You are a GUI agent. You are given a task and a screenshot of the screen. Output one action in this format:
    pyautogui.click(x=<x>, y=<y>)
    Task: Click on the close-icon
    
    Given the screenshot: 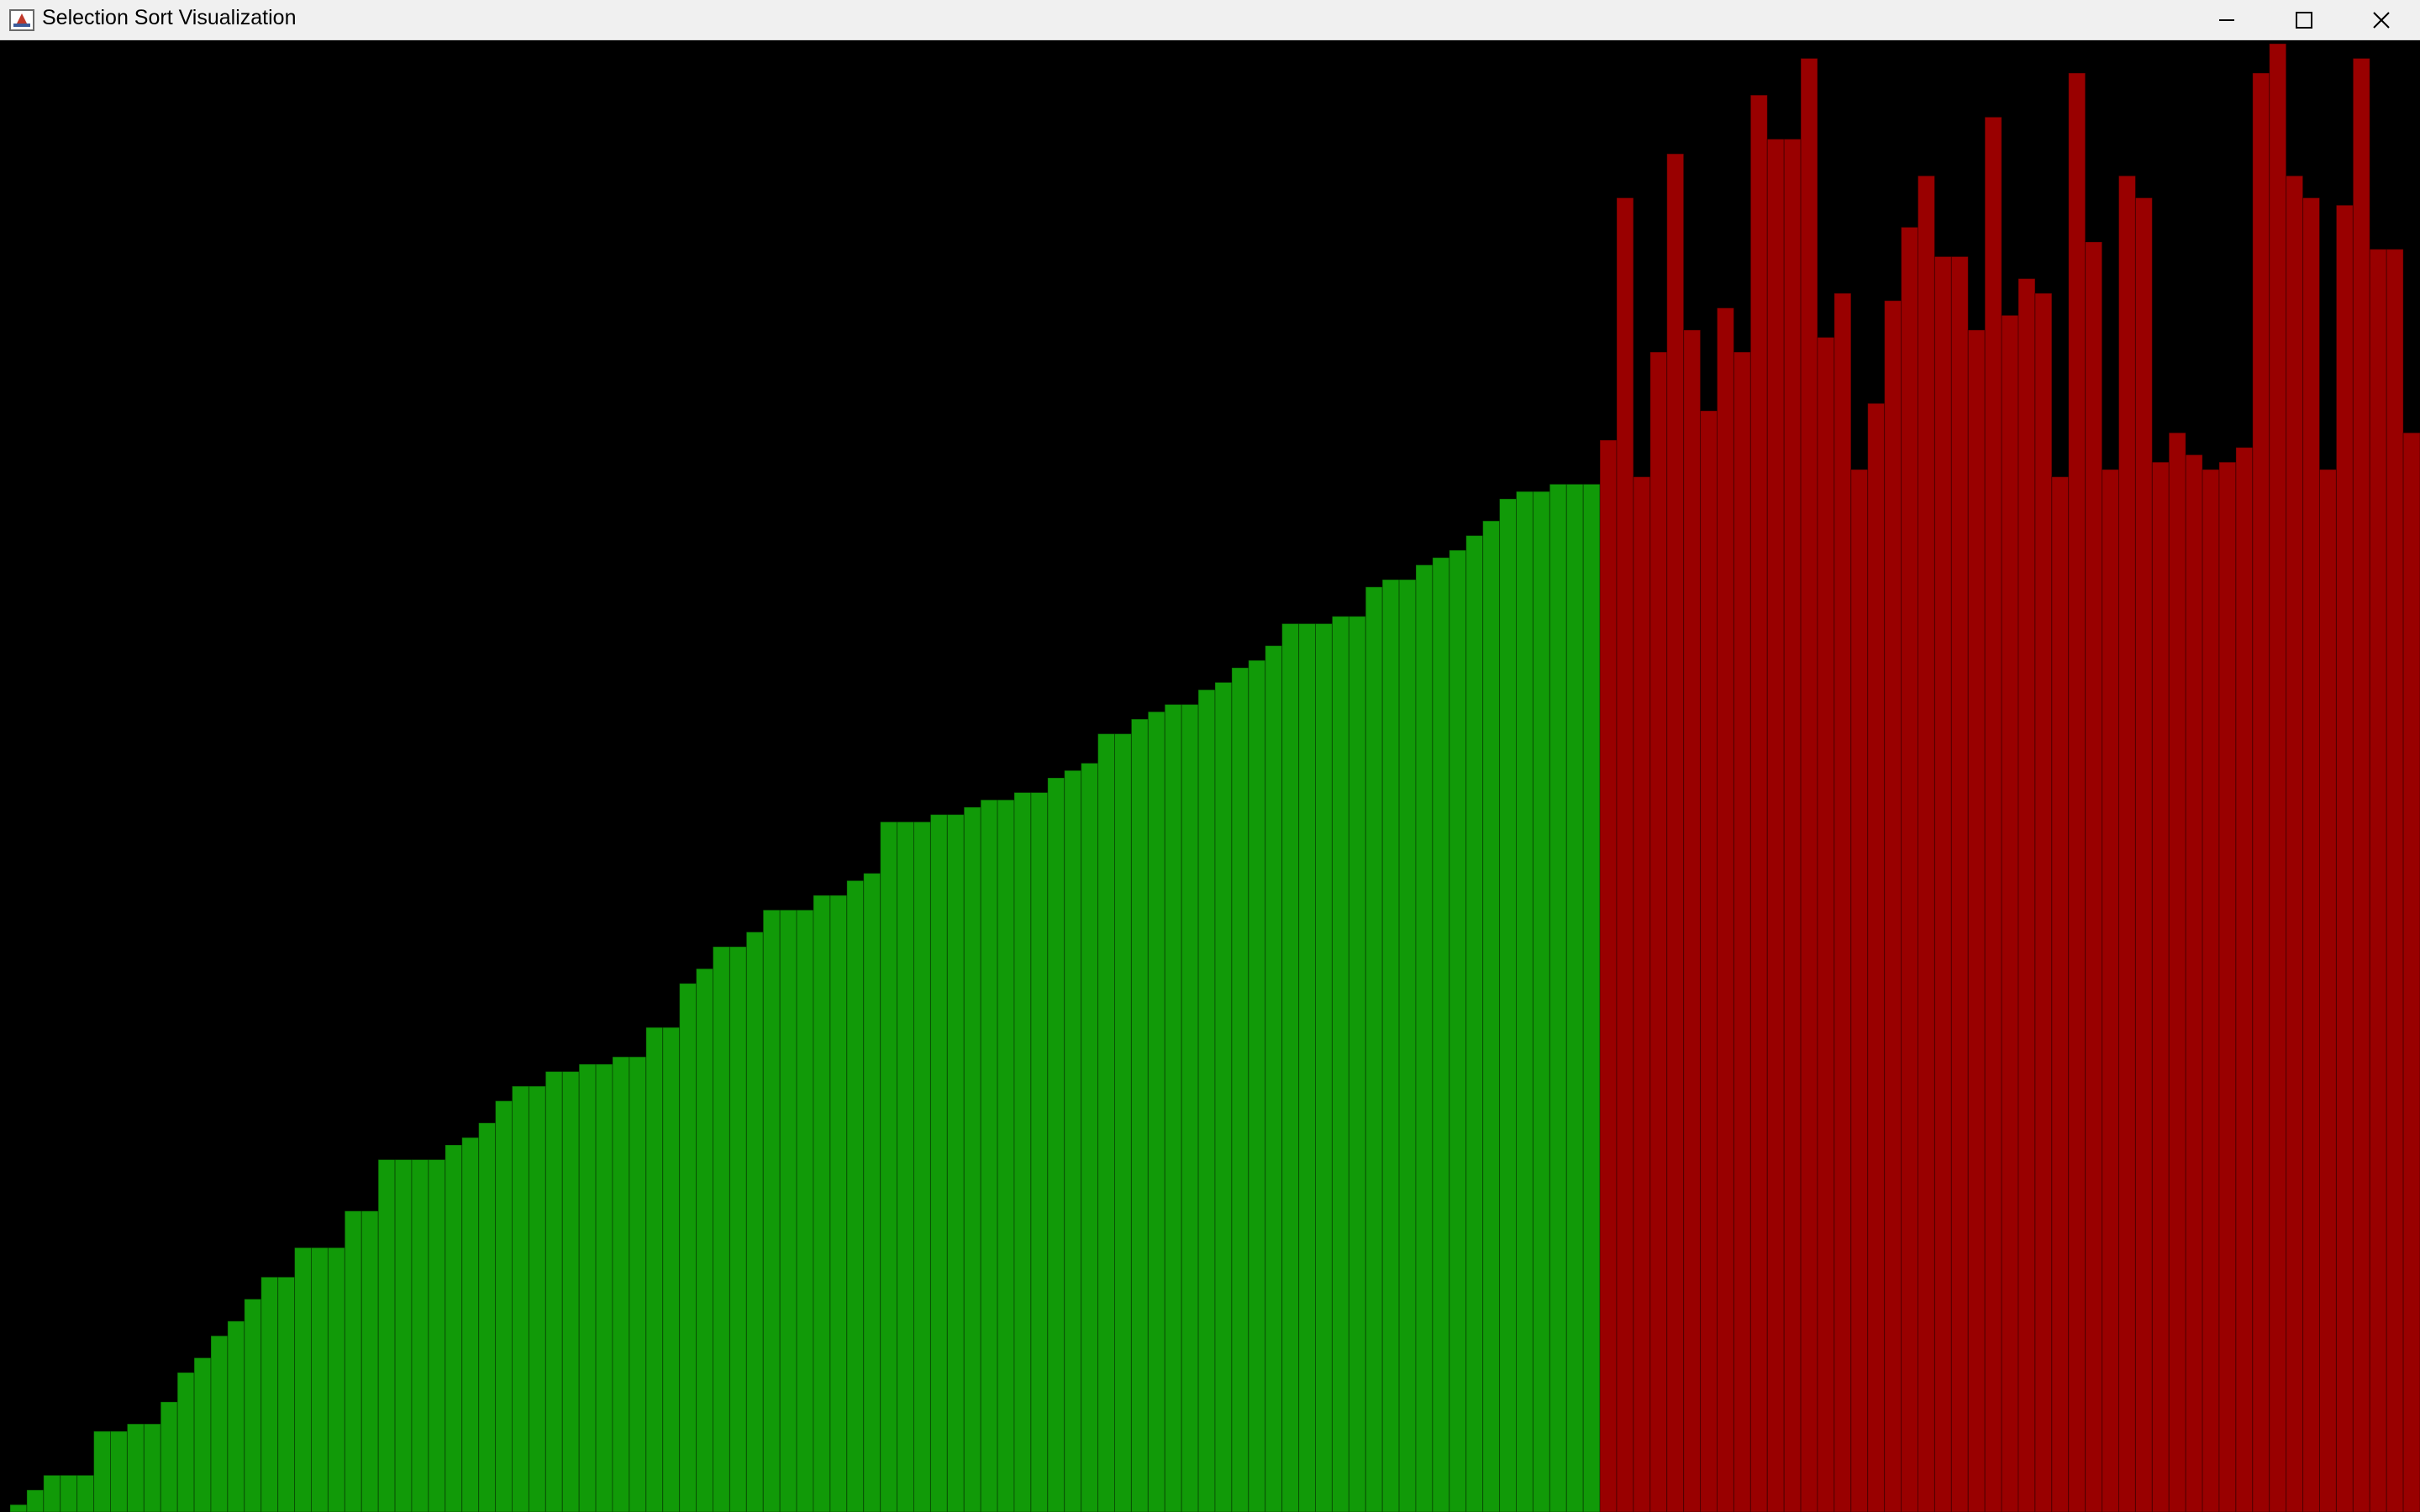 What is the action you would take?
    pyautogui.click(x=2382, y=20)
    